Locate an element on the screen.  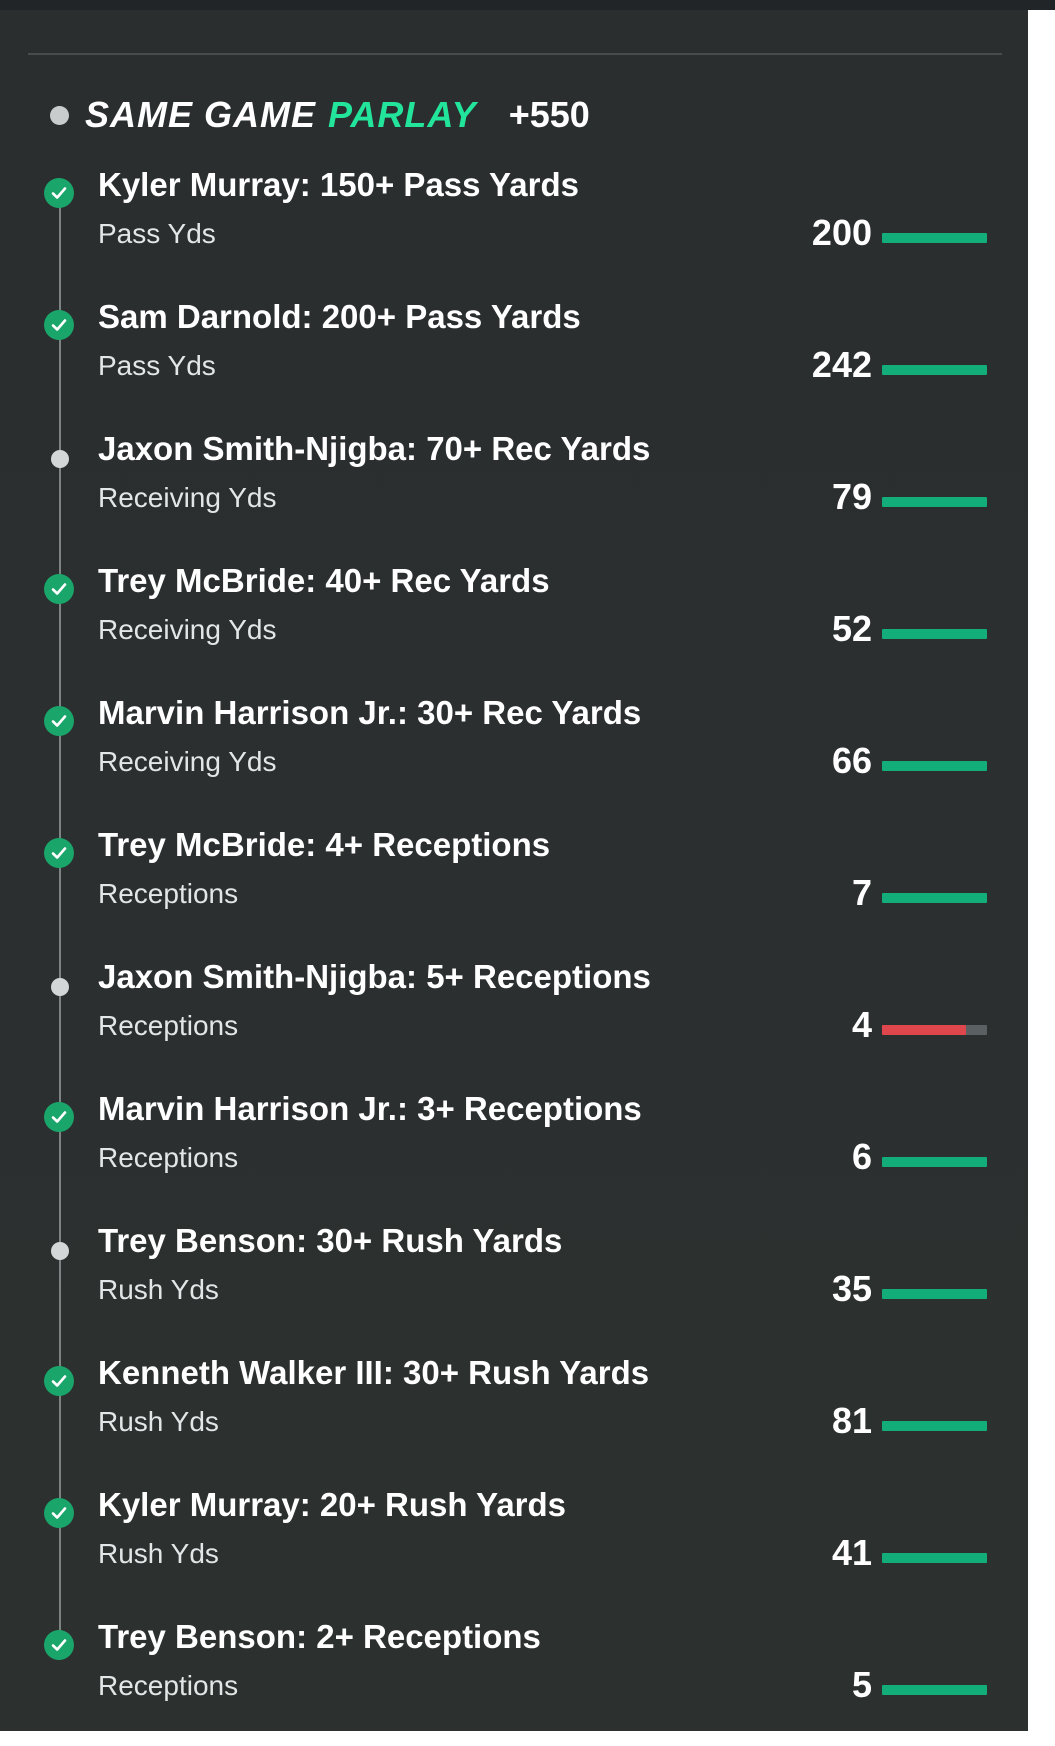
leg-title: Trey Benson: 30+ Rush Yards is located at coordinates (330, 1240).